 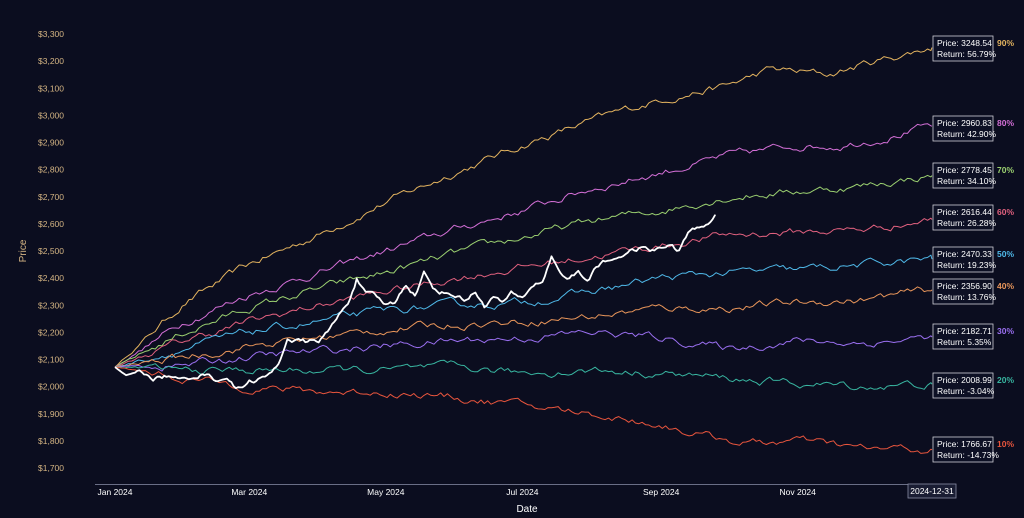 I want to click on y-tick-label: $2,100, so click(x=51, y=360).